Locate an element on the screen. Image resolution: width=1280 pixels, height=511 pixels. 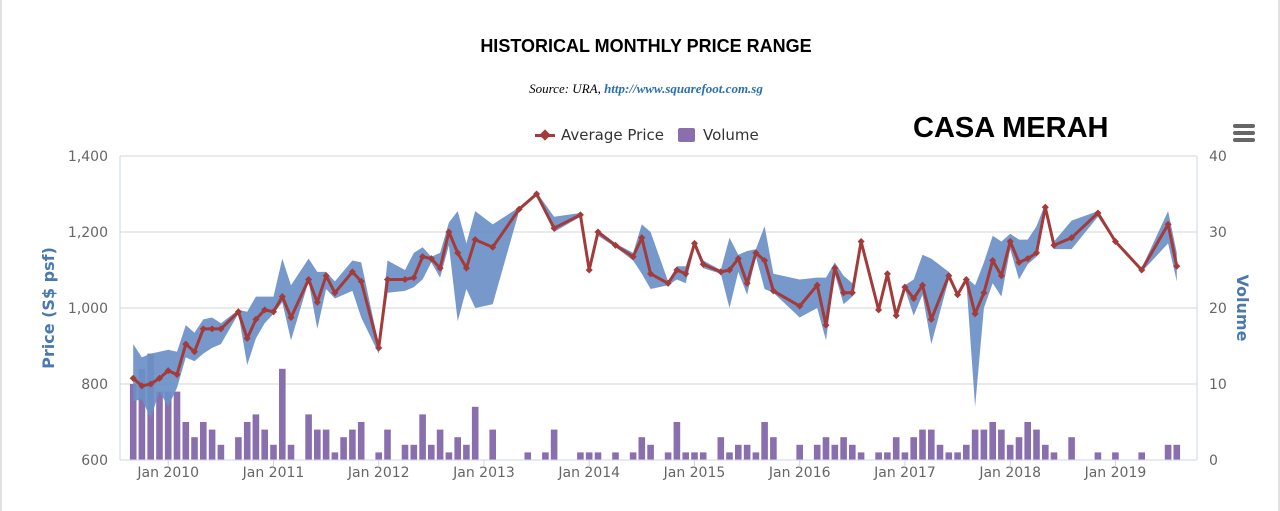
y-right-tick-label: 40 is located at coordinates (1218, 157).